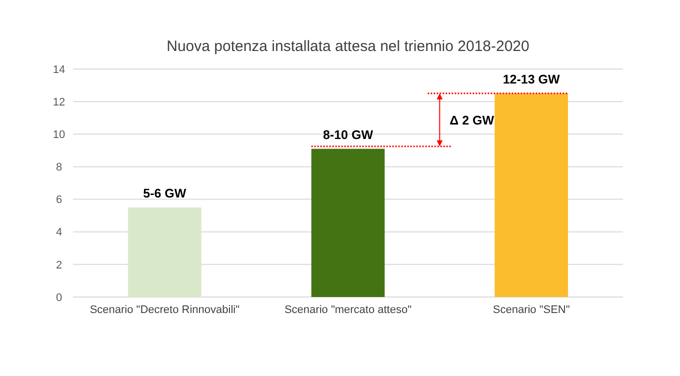 The width and height of the screenshot is (680, 376). I want to click on y-tick-label: 8, so click(59, 168).